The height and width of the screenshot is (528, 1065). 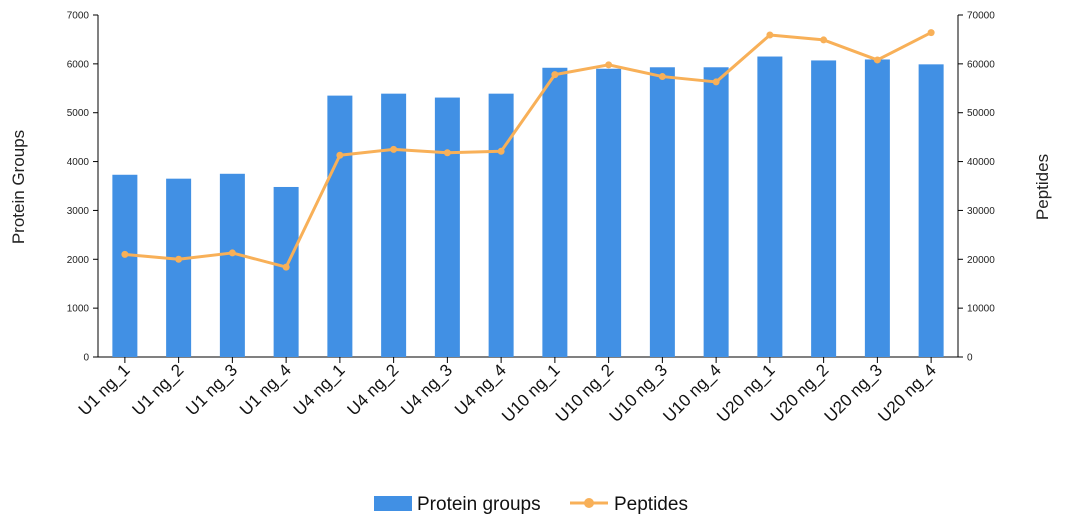 What do you see at coordinates (531, 393) in the screenshot?
I see `x-tick-label: U10 ng_1` at bounding box center [531, 393].